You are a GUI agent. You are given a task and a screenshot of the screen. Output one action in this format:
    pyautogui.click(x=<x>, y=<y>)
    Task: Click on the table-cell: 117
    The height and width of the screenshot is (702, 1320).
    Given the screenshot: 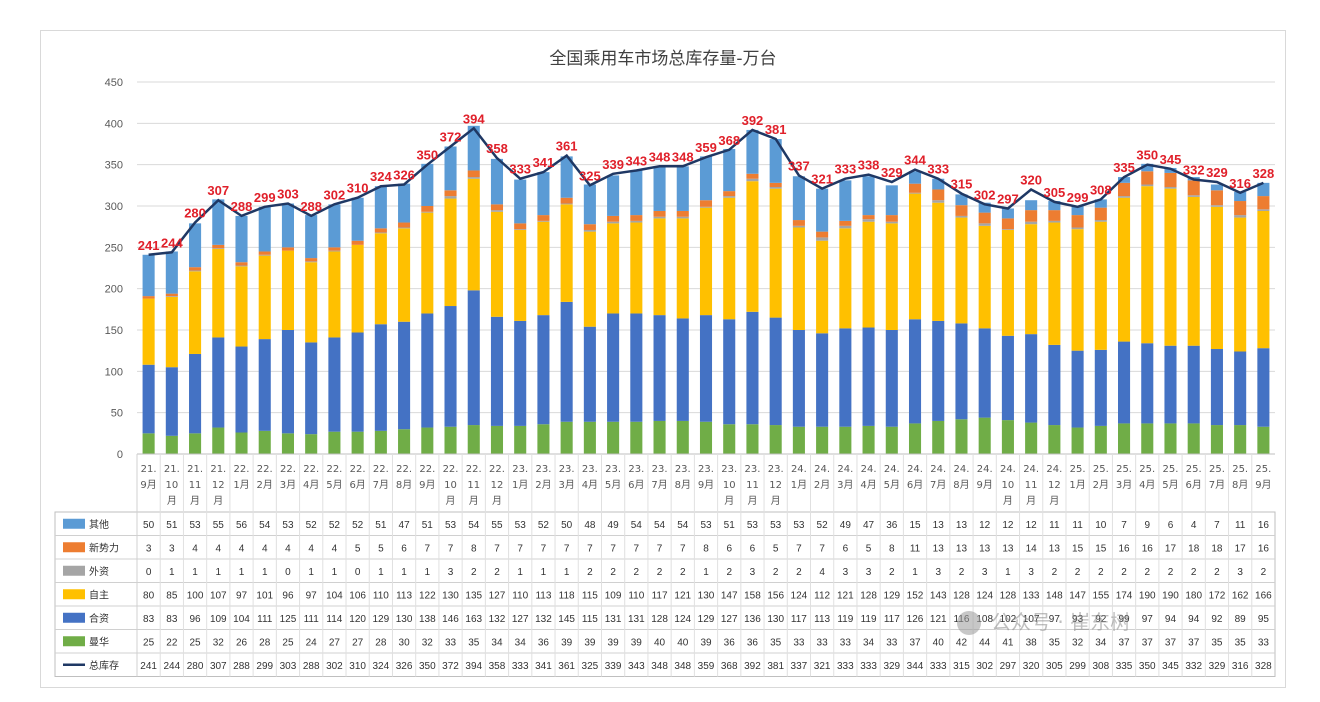 What is the action you would take?
    pyautogui.click(x=799, y=619)
    